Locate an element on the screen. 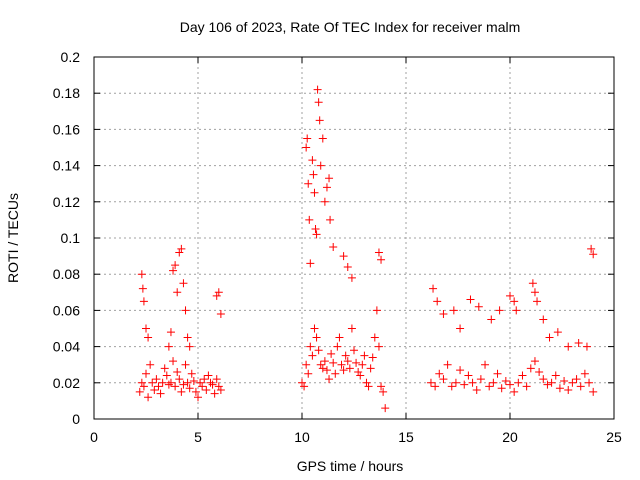 This screenshot has width=640, height=480. y-tick-label: 0.06 is located at coordinates (66, 310).